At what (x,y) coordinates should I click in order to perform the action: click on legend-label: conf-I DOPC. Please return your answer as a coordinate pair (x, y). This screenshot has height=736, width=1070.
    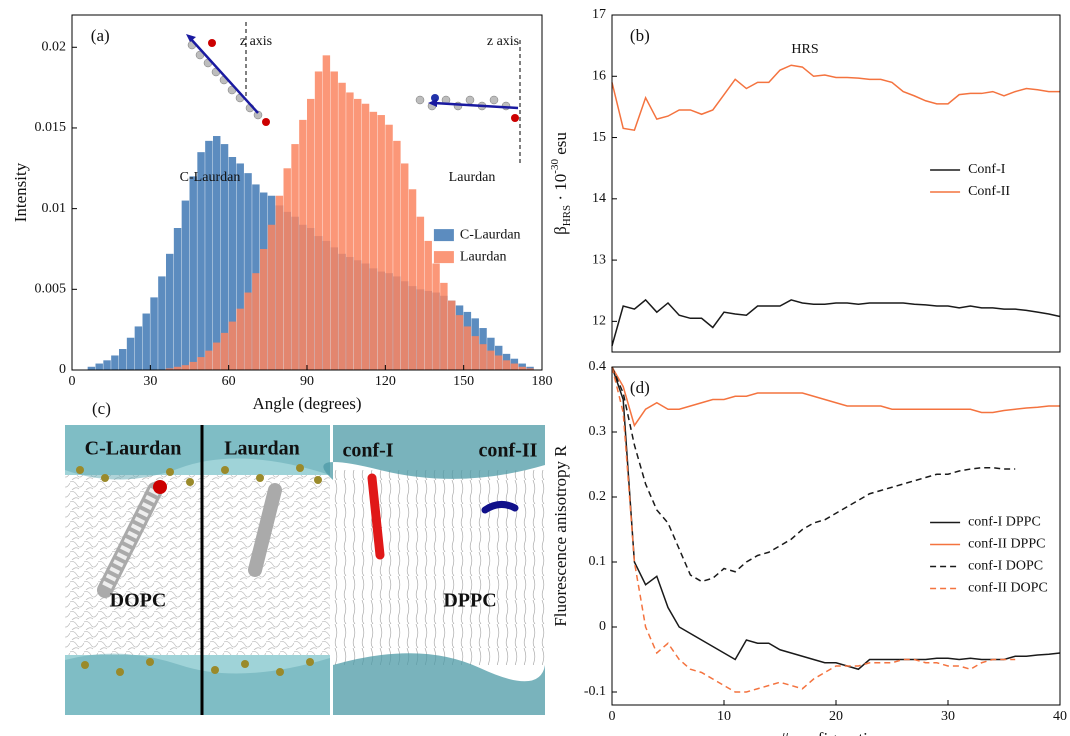
    Looking at the image, I should click on (1005, 566).